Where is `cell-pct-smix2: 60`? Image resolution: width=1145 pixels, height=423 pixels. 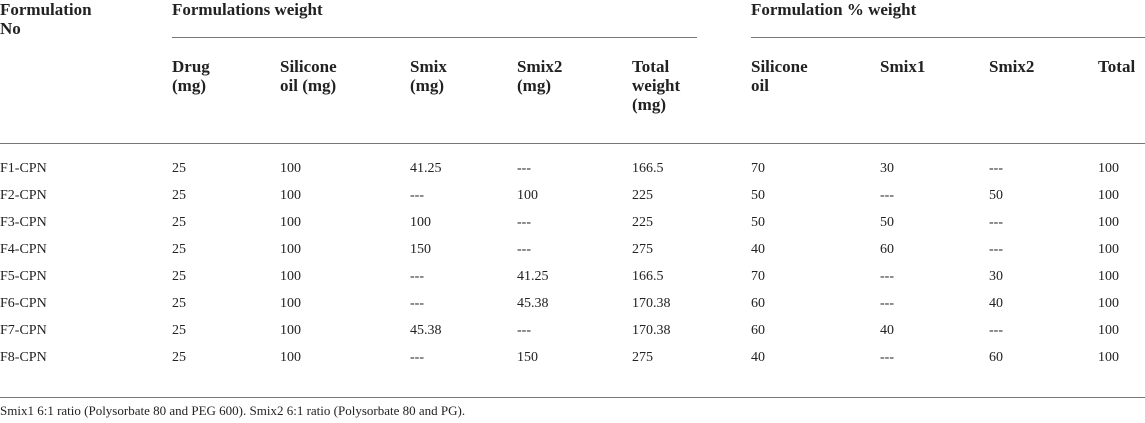 cell-pct-smix2: 60 is located at coordinates (996, 357).